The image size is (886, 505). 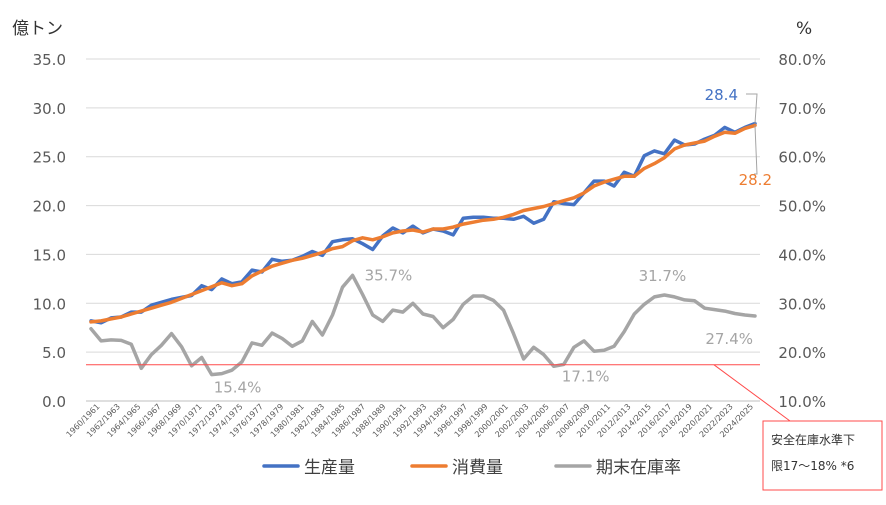 What do you see at coordinates (802, 255) in the screenshot?
I see `y-right-tick-label: 40.0%` at bounding box center [802, 255].